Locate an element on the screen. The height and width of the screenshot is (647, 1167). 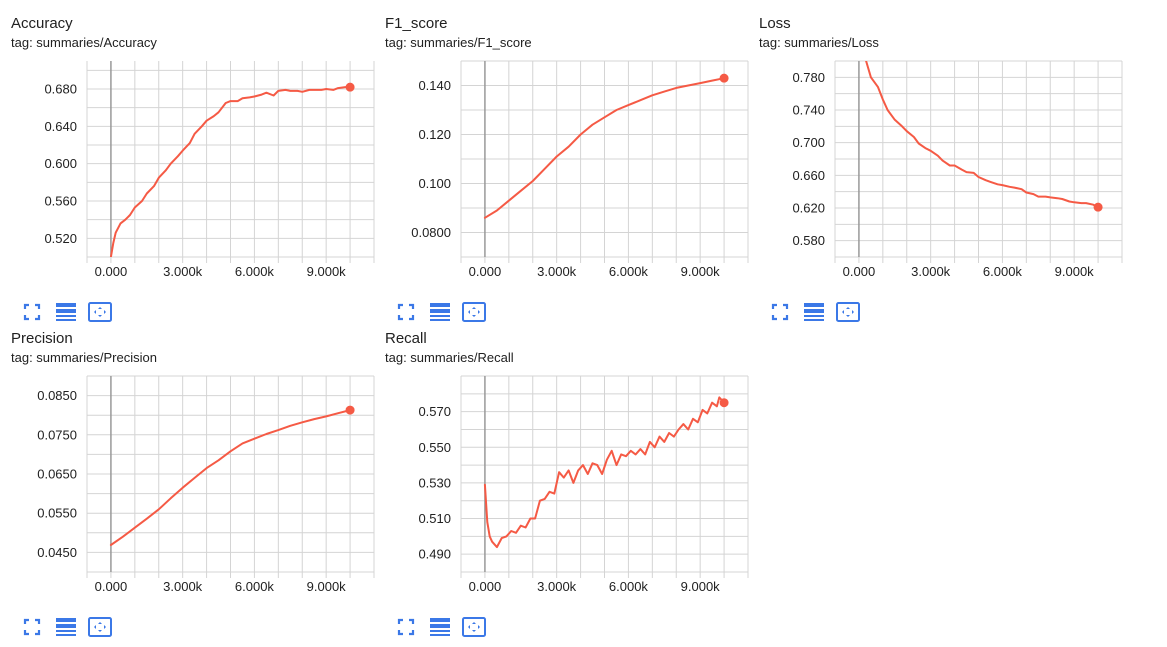
y-tick-label: 0.600 is located at coordinates (60, 163).